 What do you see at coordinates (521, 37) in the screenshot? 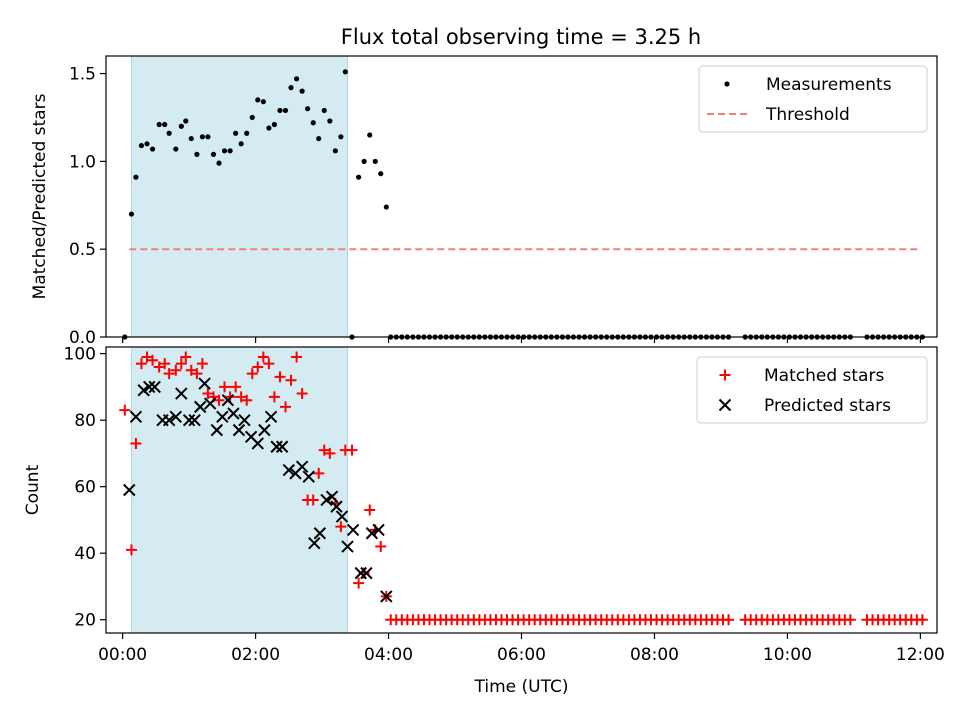
I see `chart-title: Flux total observing time = 3.25 h` at bounding box center [521, 37].